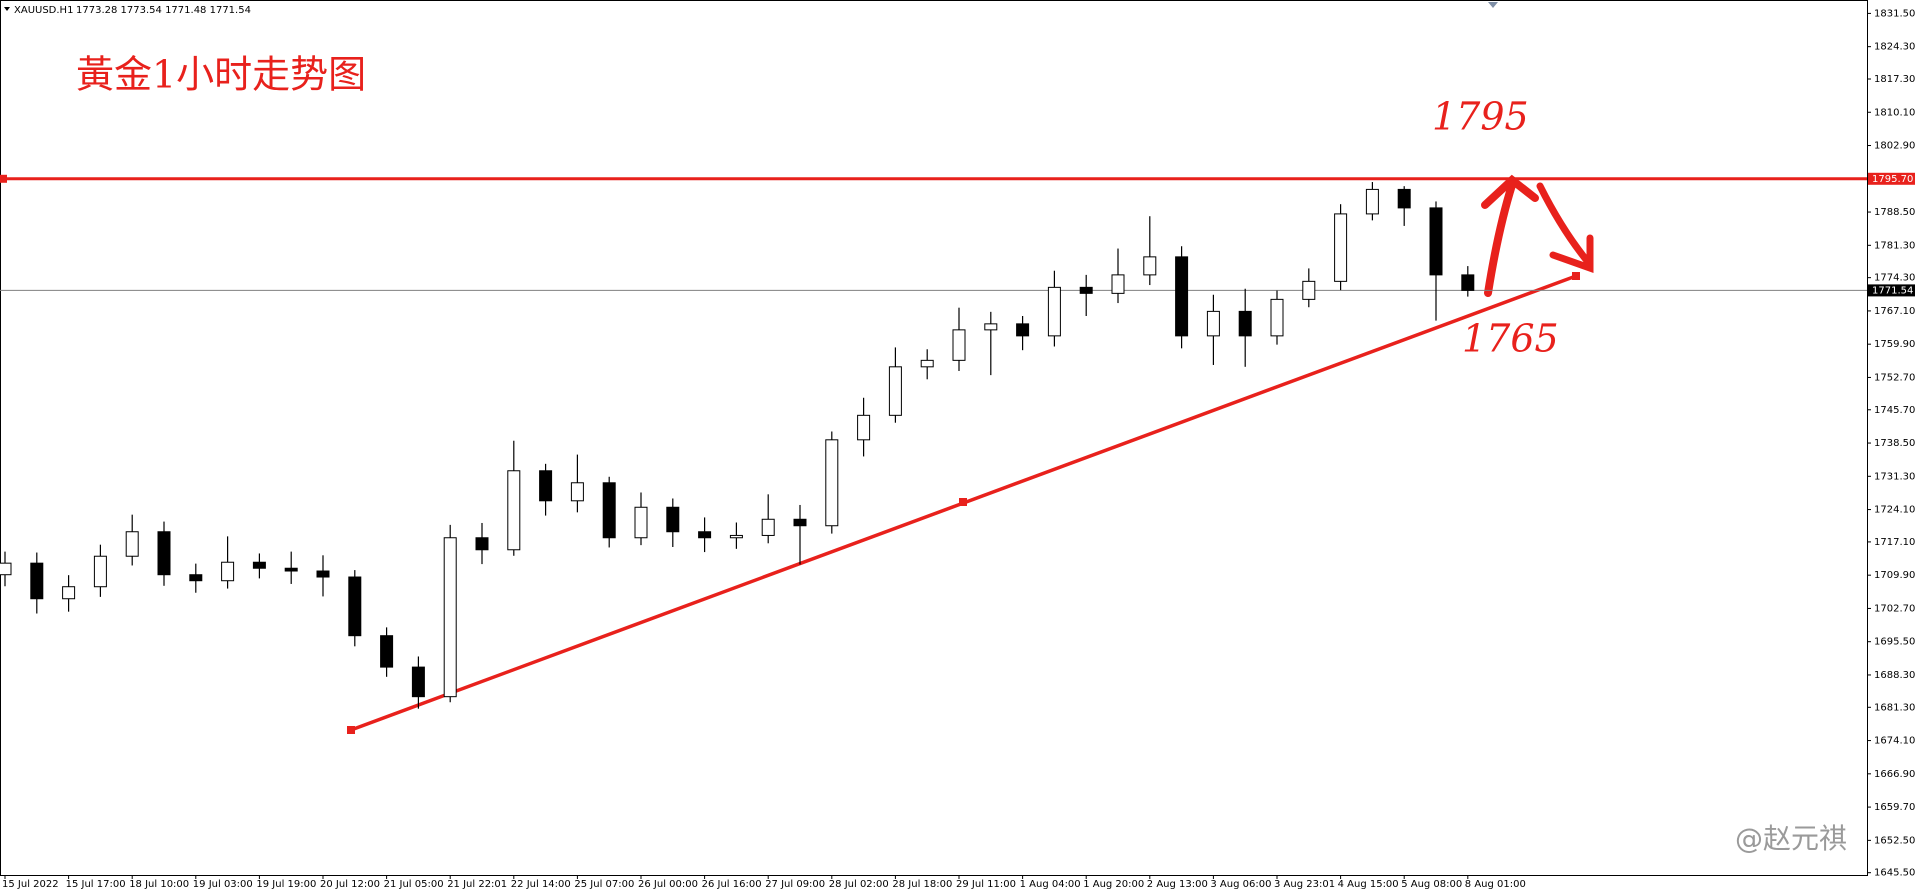 The image size is (1916, 891). What do you see at coordinates (477, 884) in the screenshot?
I see `x-tick-label: 21 Jul 22:01` at bounding box center [477, 884].